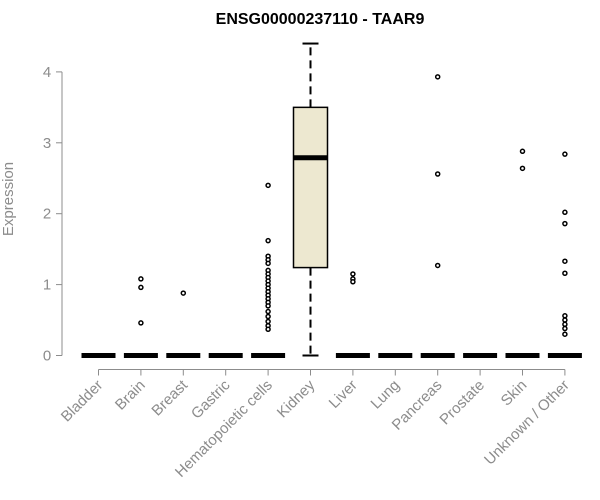 This screenshot has height=500, width=600. I want to click on x-tick-label: Bladder, so click(82, 401).